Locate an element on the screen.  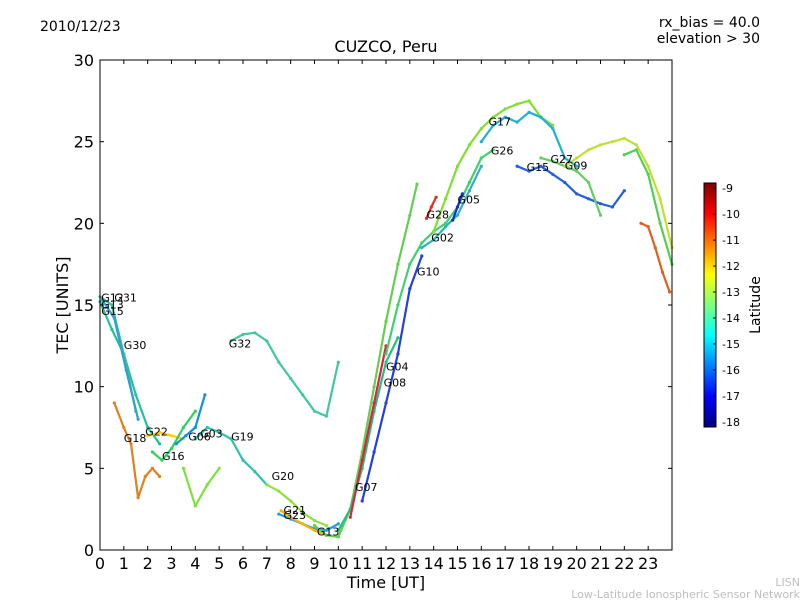
series-g14 is located at coordinates (648, 207).